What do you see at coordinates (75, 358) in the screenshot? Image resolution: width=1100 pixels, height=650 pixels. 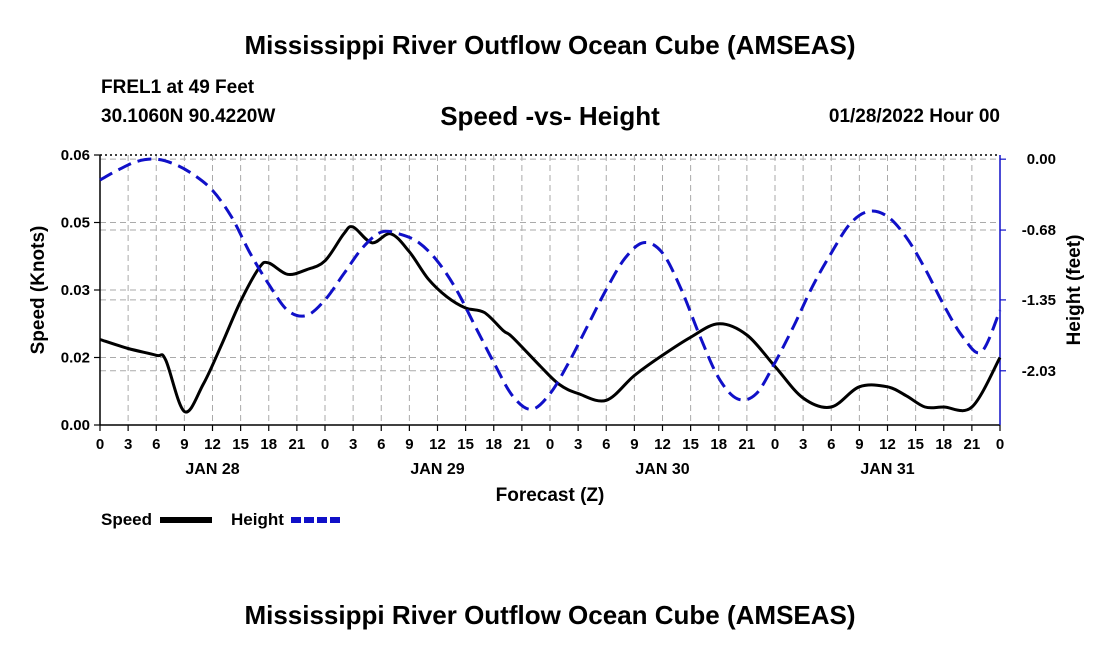 I see `y-left-tick-label: 0.02` at bounding box center [75, 358].